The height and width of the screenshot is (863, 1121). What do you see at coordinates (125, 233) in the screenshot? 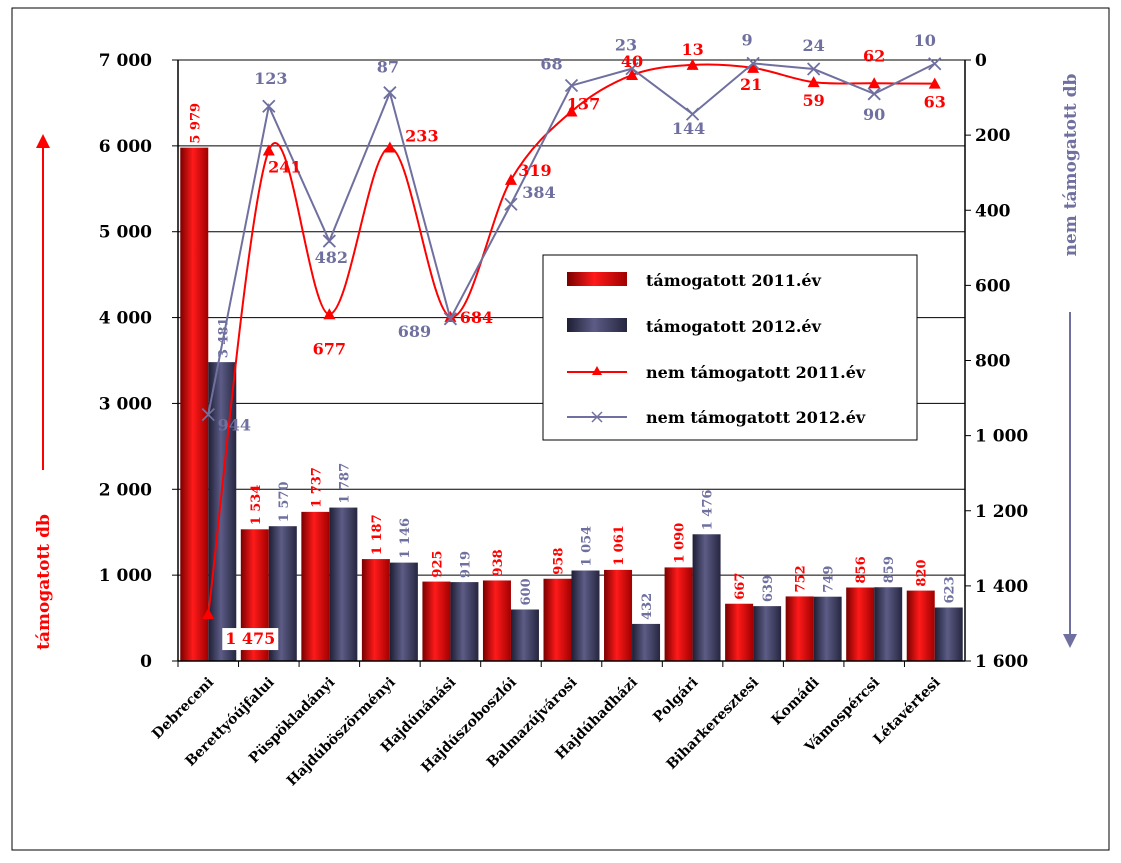
I see `left-tick-label: 5 000` at bounding box center [125, 233].